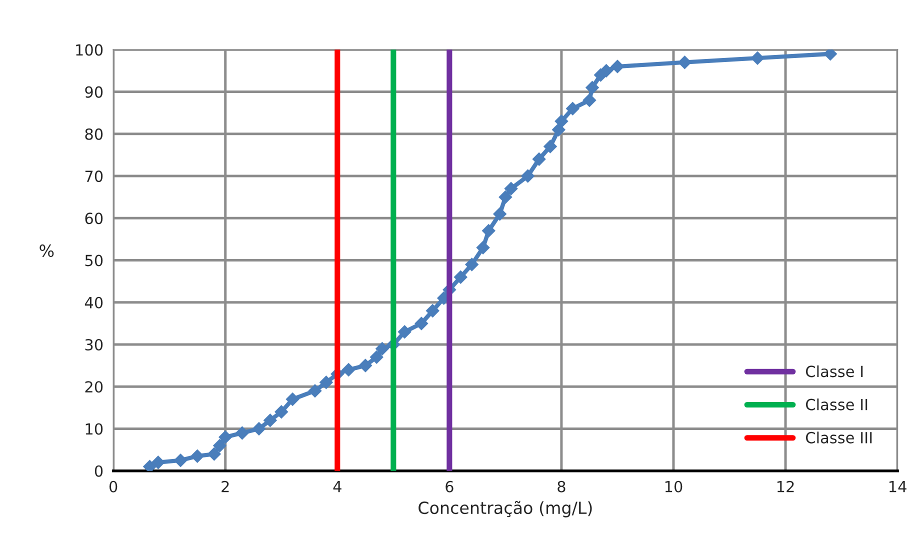 The image size is (914, 552). Describe the element at coordinates (673, 486) in the screenshot. I see `x-tick-label: 10` at that location.